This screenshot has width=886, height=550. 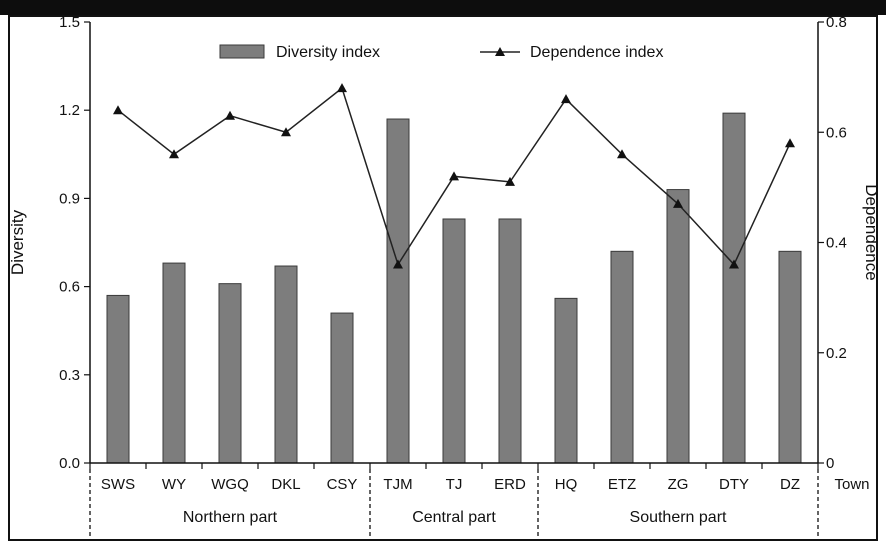 What do you see at coordinates (342, 388) in the screenshot?
I see `bar-csy` at bounding box center [342, 388].